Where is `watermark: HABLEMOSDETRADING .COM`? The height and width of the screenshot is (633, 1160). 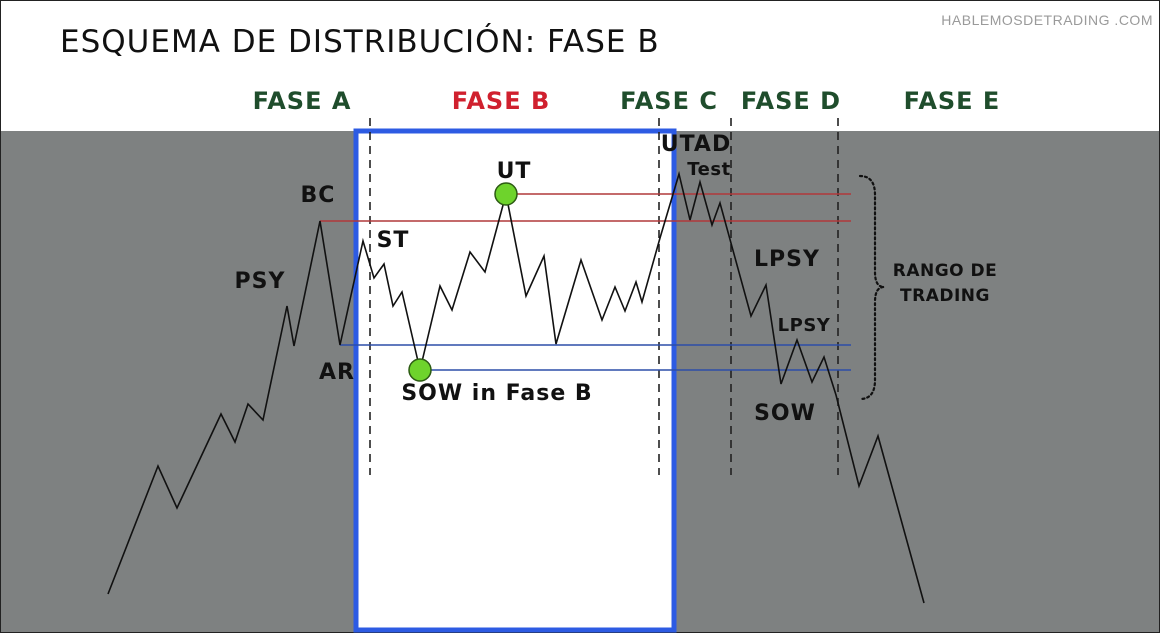
watermark: HABLEMOSDETRADING .COM is located at coordinates (1047, 20).